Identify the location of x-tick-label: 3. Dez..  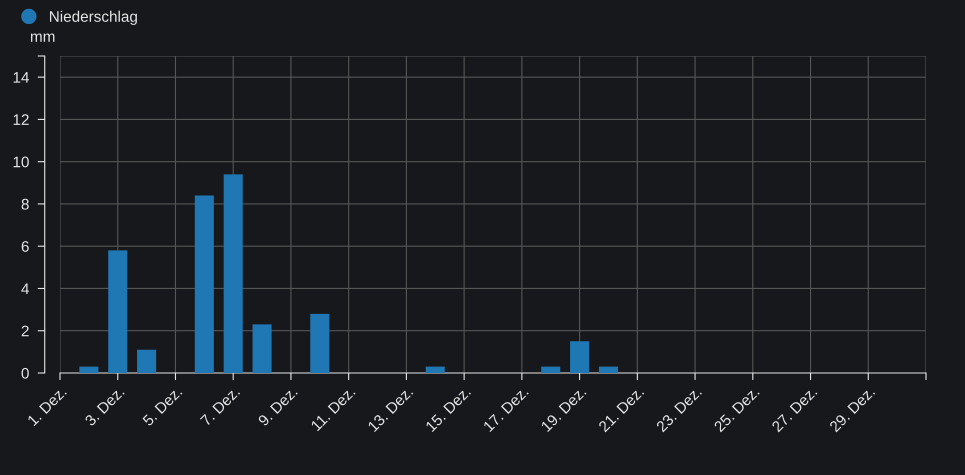
(104, 406).